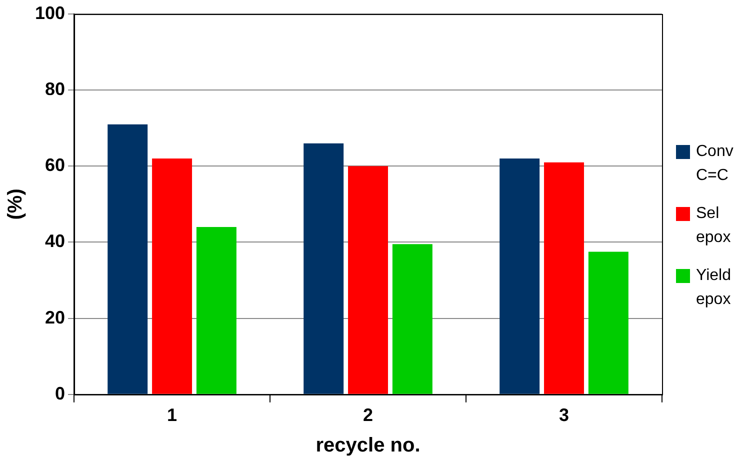 The width and height of the screenshot is (747, 462). What do you see at coordinates (55, 89) in the screenshot?
I see `y-tick-label: 80` at bounding box center [55, 89].